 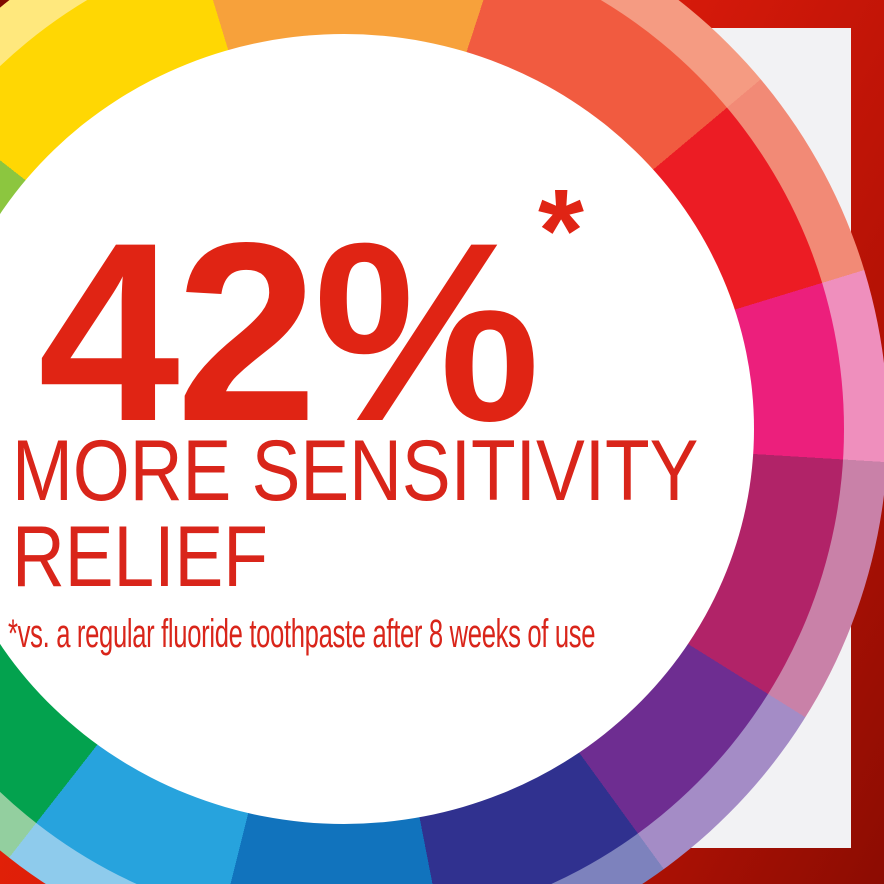 I want to click on headline-line-1: MORE SENSITIVITY, so click(x=355, y=471).